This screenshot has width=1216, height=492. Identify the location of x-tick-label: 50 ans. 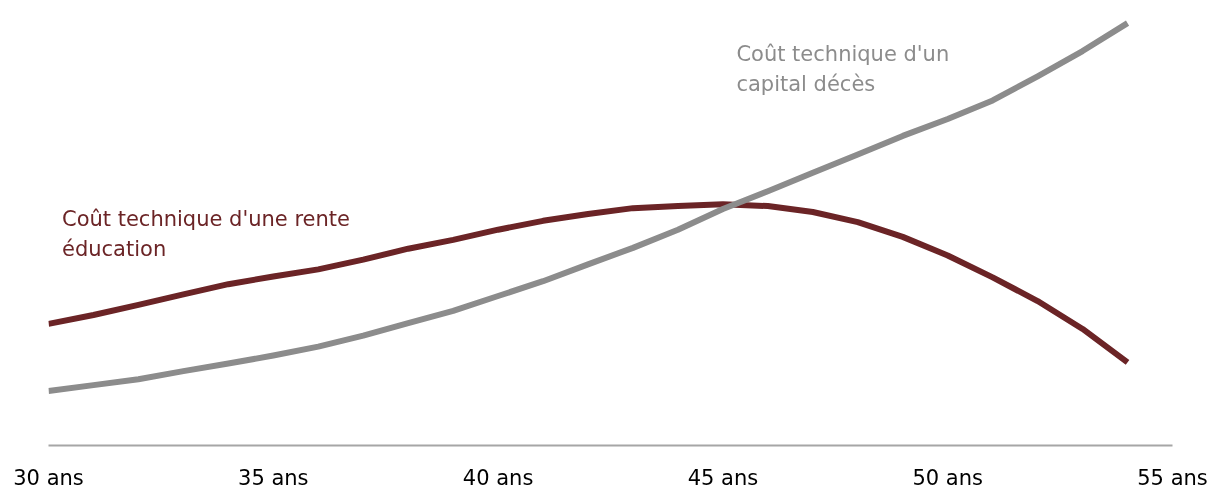
(947, 477).